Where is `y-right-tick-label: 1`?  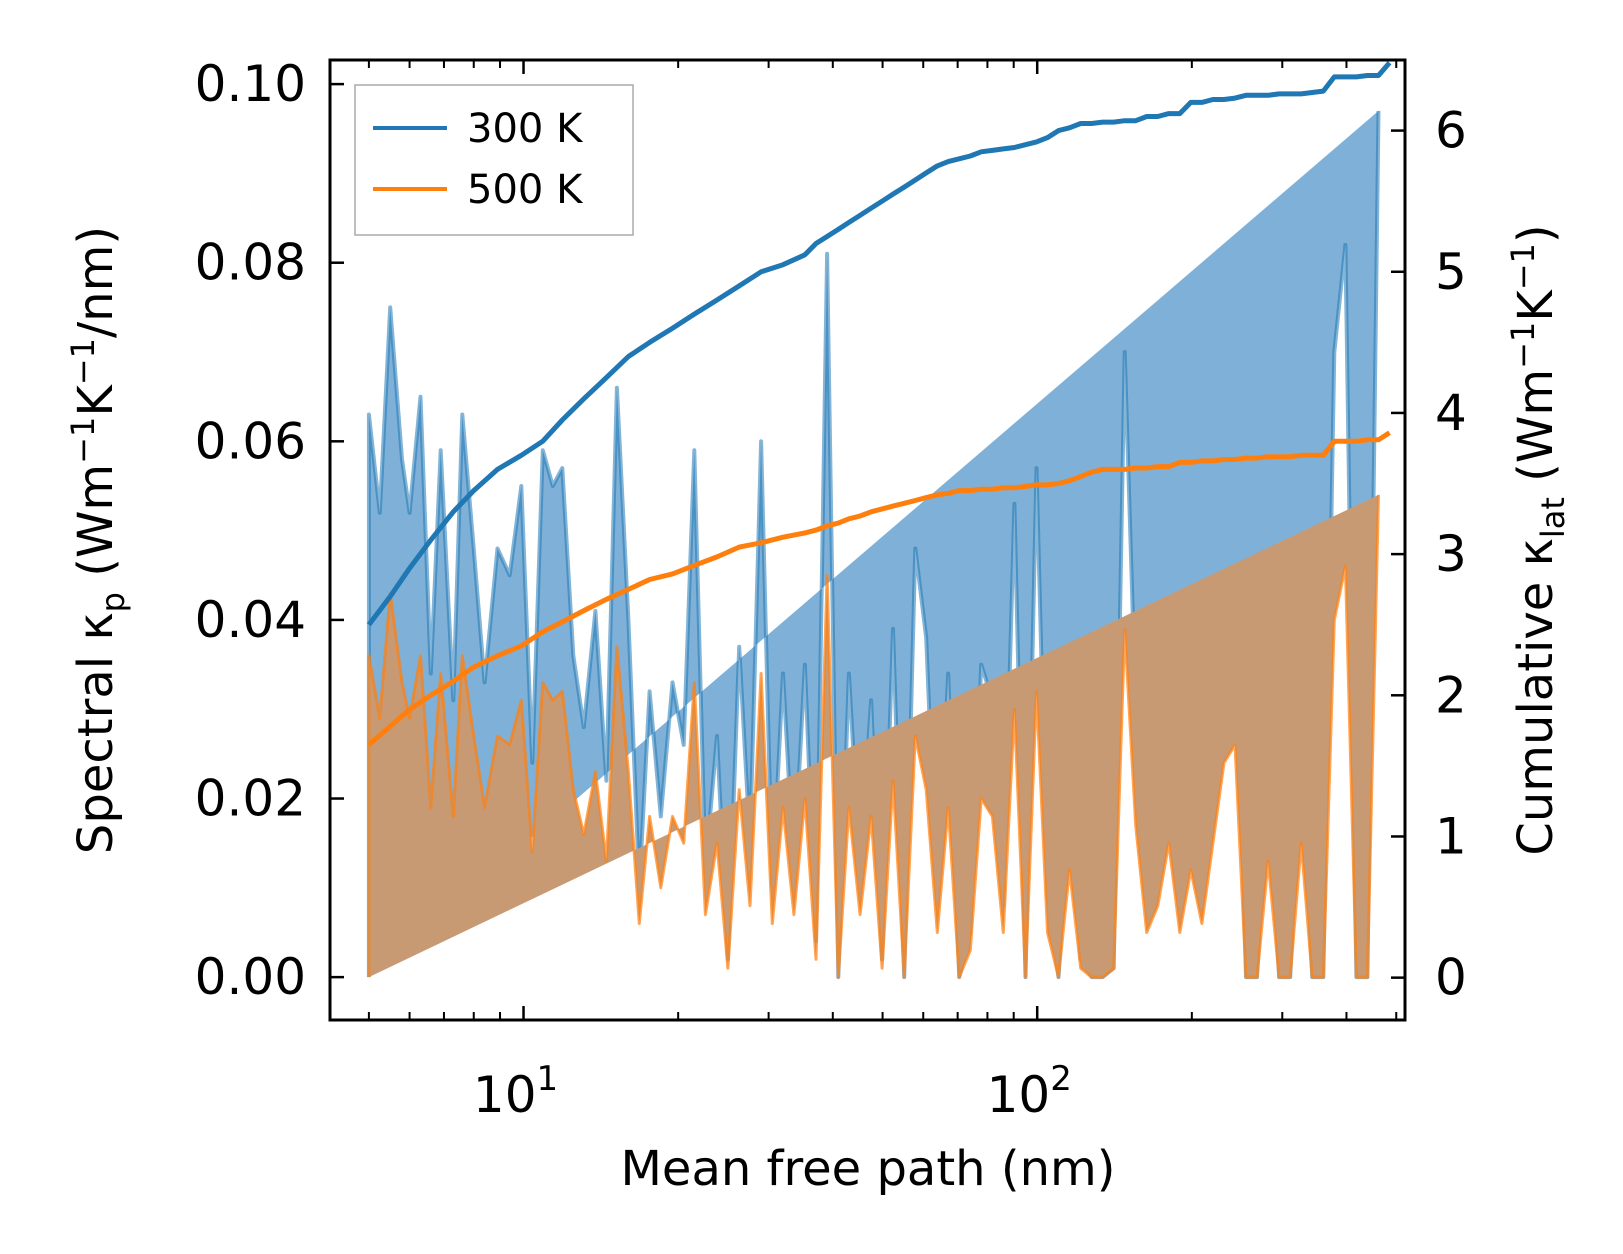 y-right-tick-label: 1 is located at coordinates (1451, 836).